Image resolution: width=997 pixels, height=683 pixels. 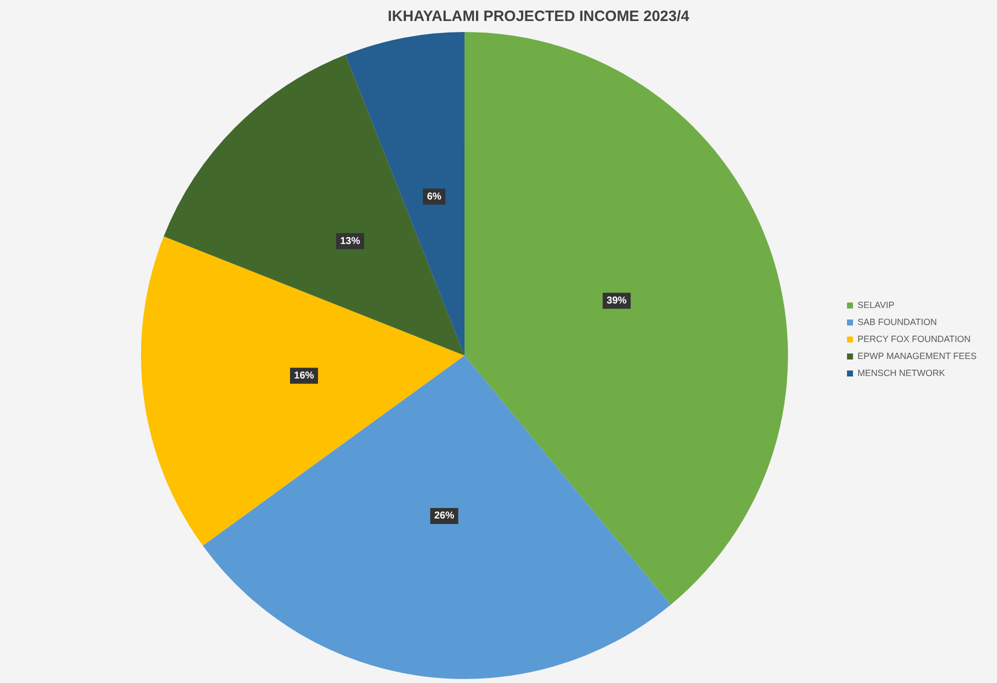 What do you see at coordinates (897, 321) in the screenshot?
I see `legend-label: SAB FOUNDATION` at bounding box center [897, 321].